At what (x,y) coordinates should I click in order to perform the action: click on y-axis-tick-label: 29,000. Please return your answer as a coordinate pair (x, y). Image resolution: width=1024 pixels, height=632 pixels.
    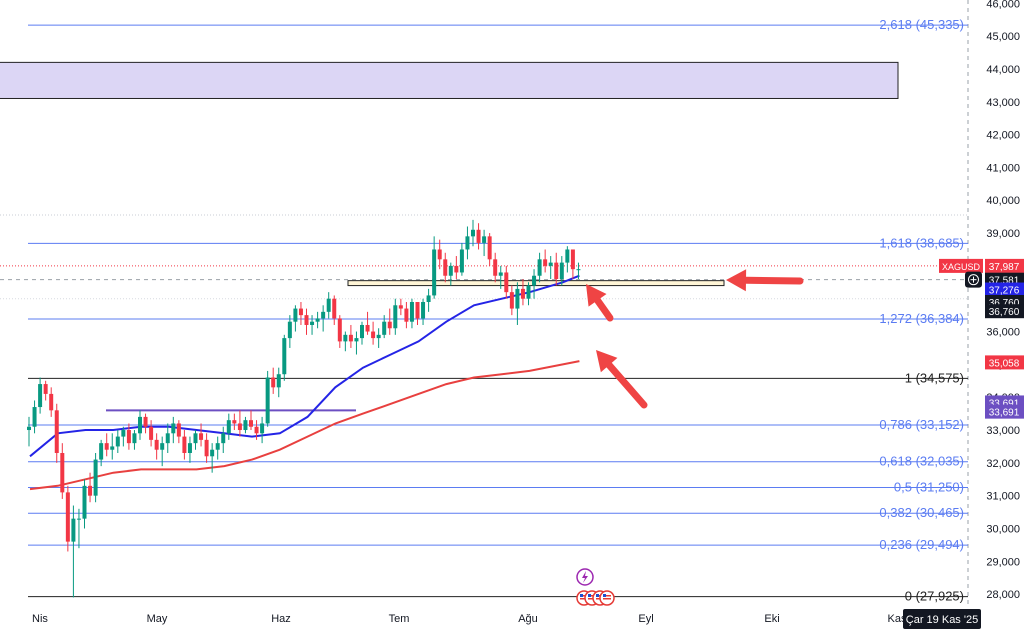
    Looking at the image, I should click on (1003, 562).